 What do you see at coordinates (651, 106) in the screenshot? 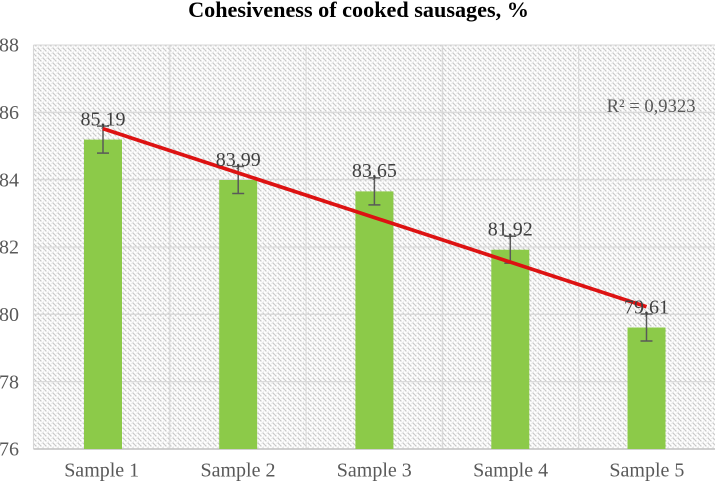
I see `svg-text: R² = 0,9323` at bounding box center [651, 106].